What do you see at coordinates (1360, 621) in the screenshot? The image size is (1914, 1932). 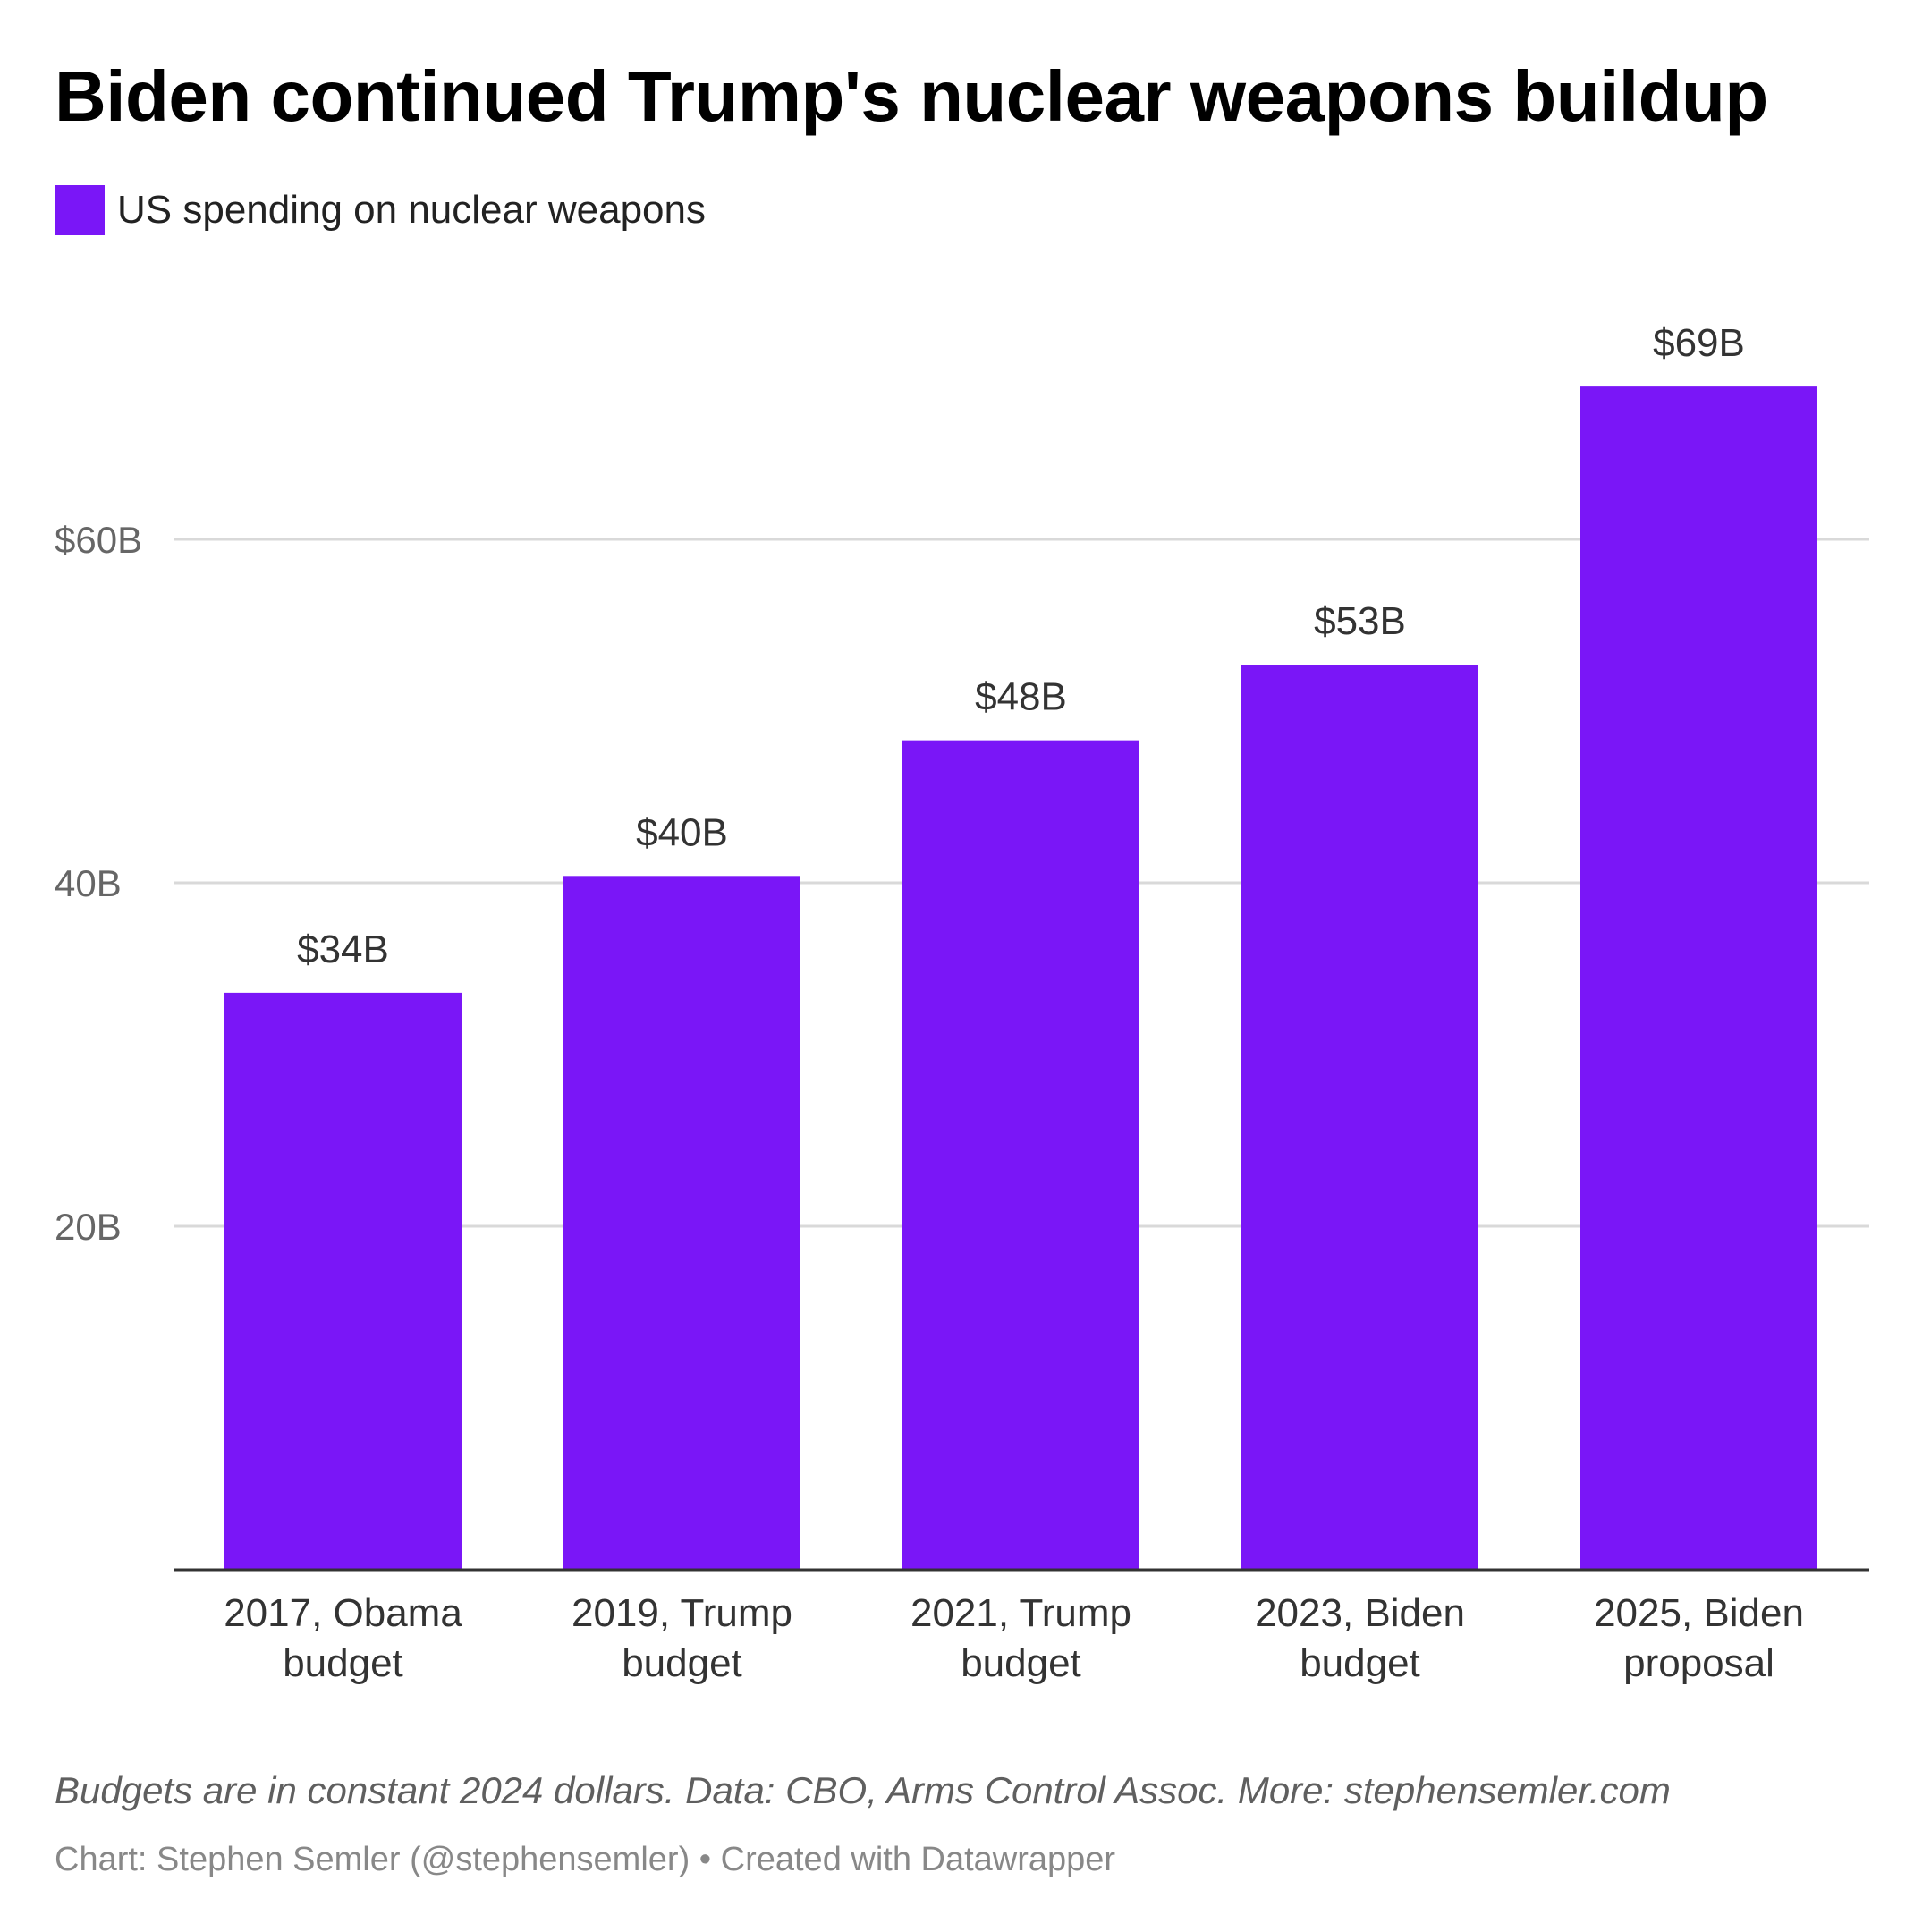 I see `bar-value-label: $53B` at bounding box center [1360, 621].